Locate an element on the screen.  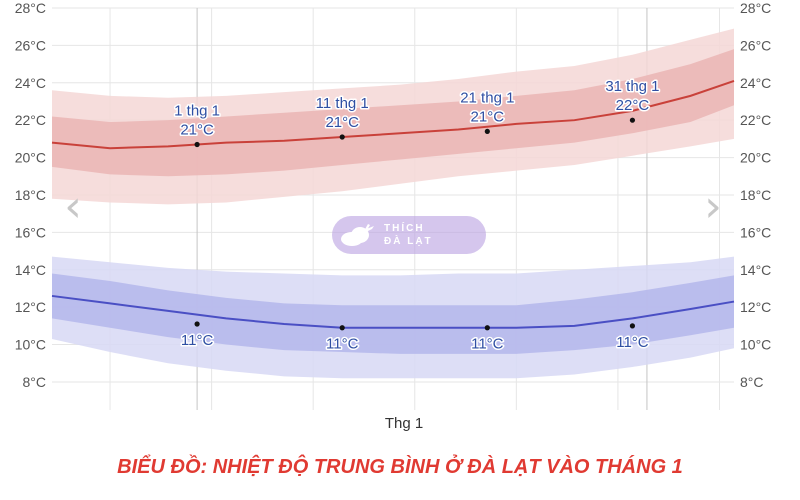
y-tick-label-left: 22°C is located at coordinates (30, 120).